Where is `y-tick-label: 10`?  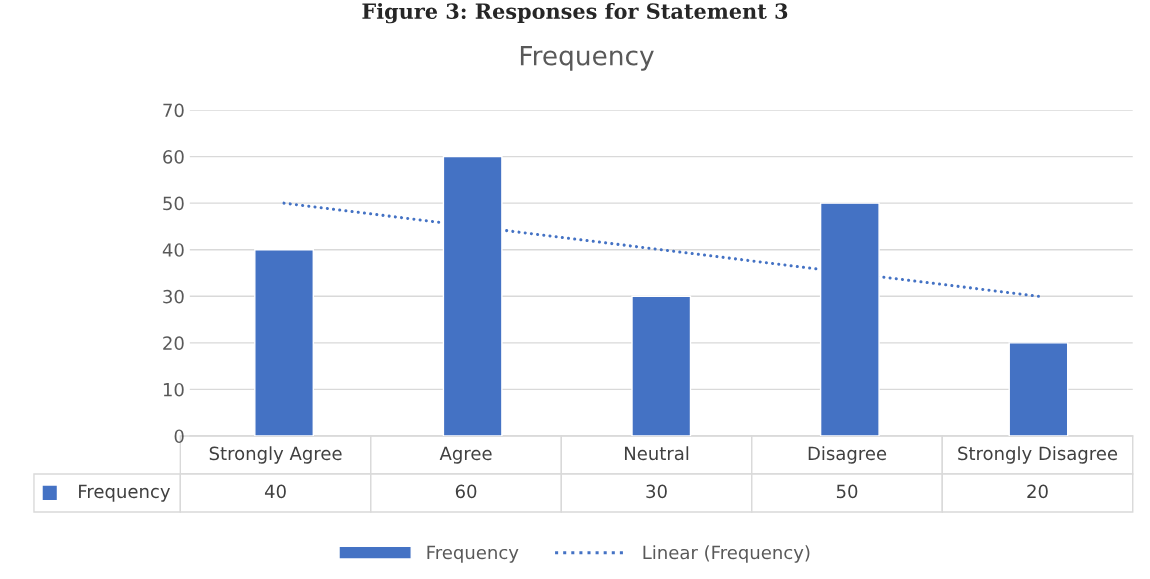
y-tick-label: 10 is located at coordinates (173, 389).